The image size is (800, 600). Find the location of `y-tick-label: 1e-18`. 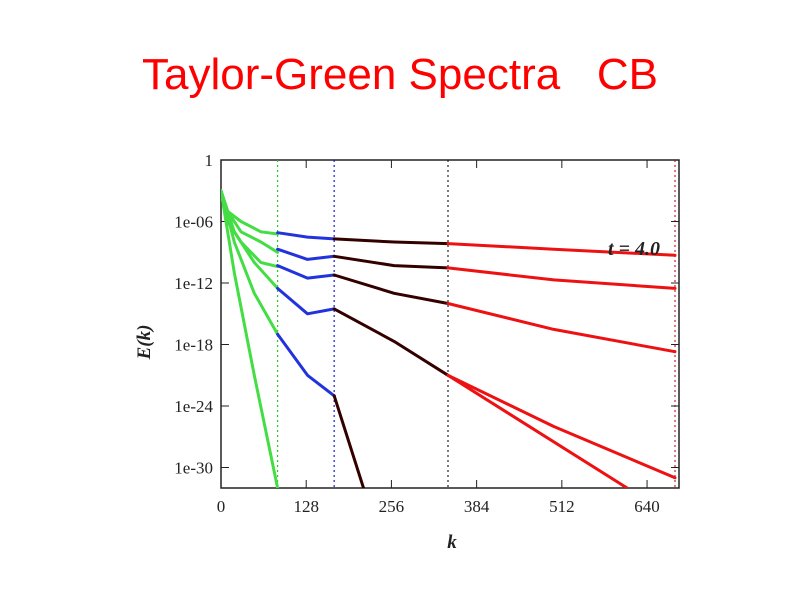

y-tick-label: 1e-18 is located at coordinates (193, 345).